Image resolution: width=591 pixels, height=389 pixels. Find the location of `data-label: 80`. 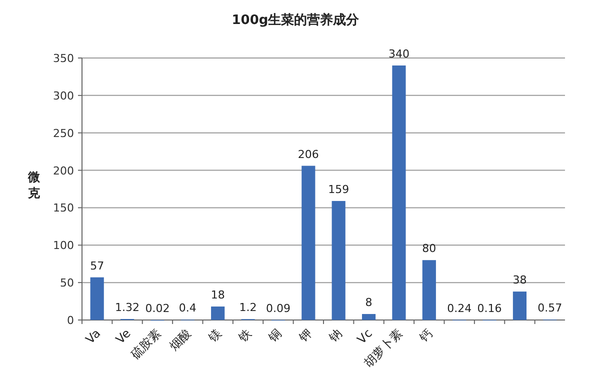

data-label: 80 is located at coordinates (429, 249).